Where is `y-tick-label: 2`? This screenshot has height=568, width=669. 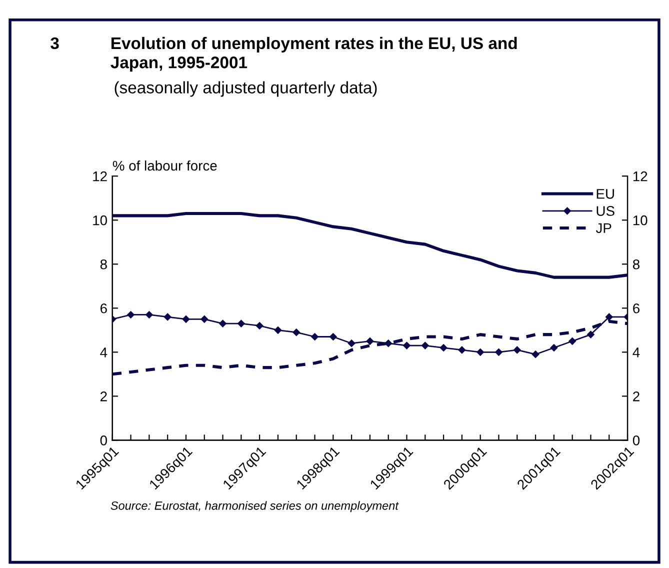
y-tick-label: 2 is located at coordinates (103, 397).